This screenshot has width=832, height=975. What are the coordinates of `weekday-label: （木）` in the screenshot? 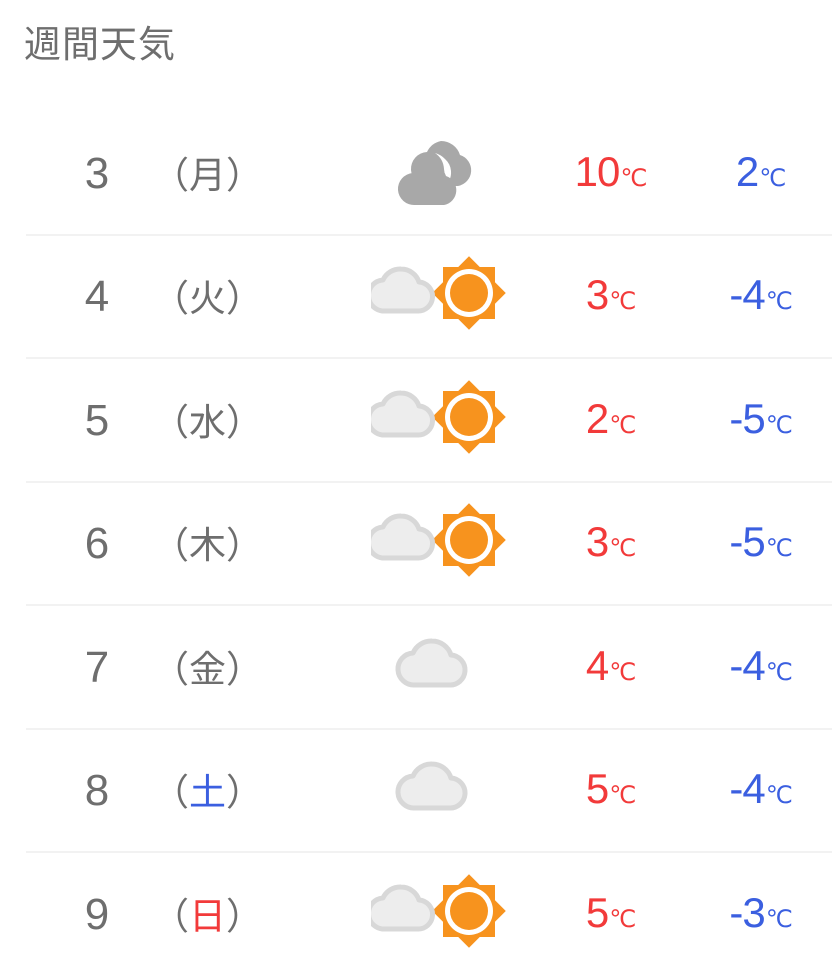 It's located at (207, 542).